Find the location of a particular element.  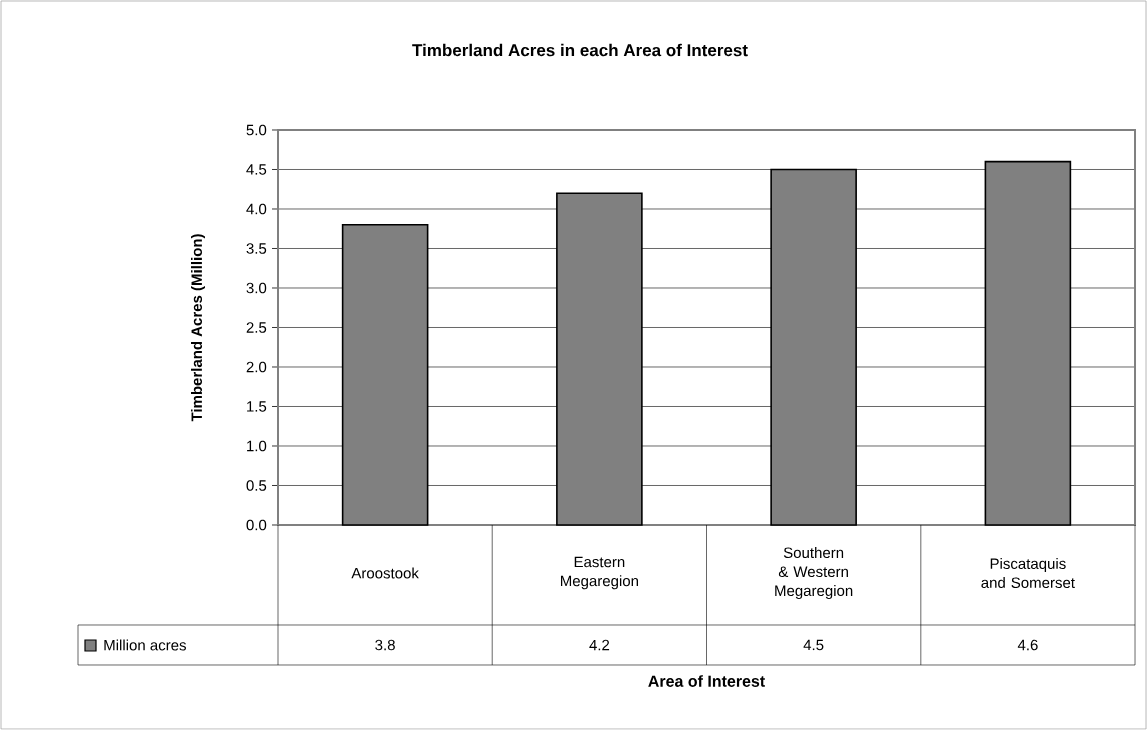

data-label: 4.6 is located at coordinates (1027, 645).